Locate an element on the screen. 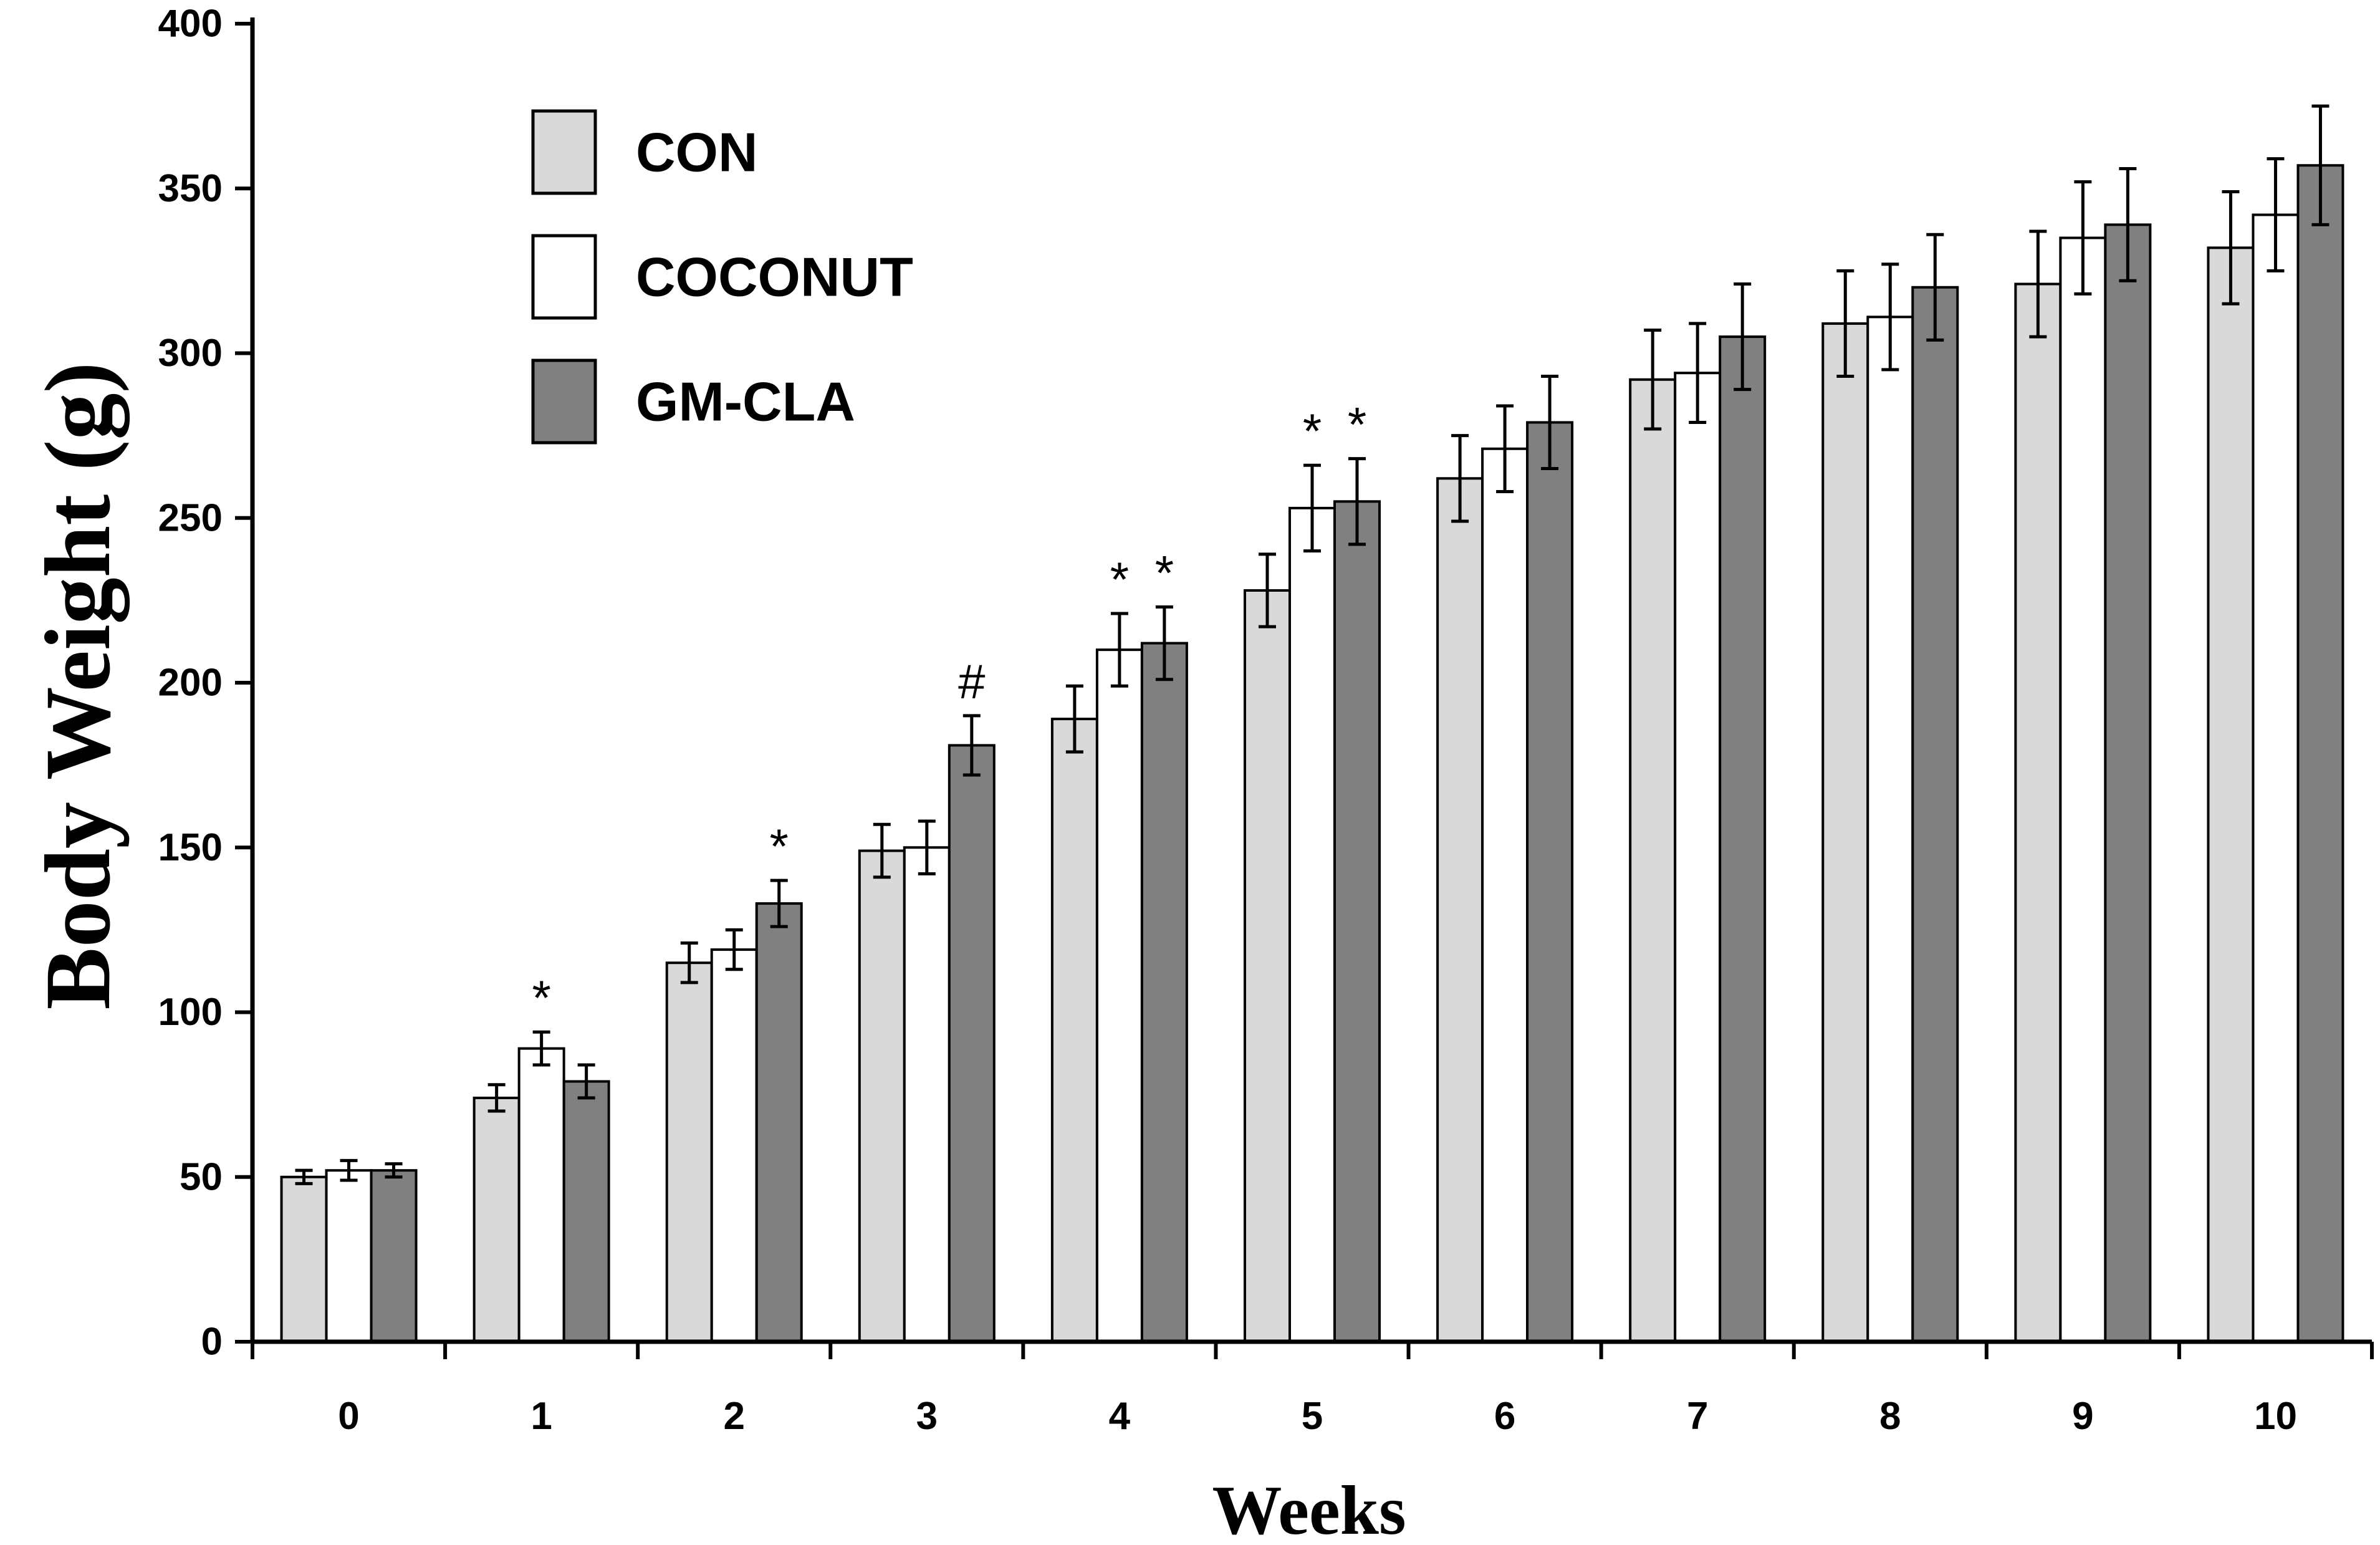 The height and width of the screenshot is (1545, 2380). legend-item-gm-cla: GM-CLA is located at coordinates (693, 402).